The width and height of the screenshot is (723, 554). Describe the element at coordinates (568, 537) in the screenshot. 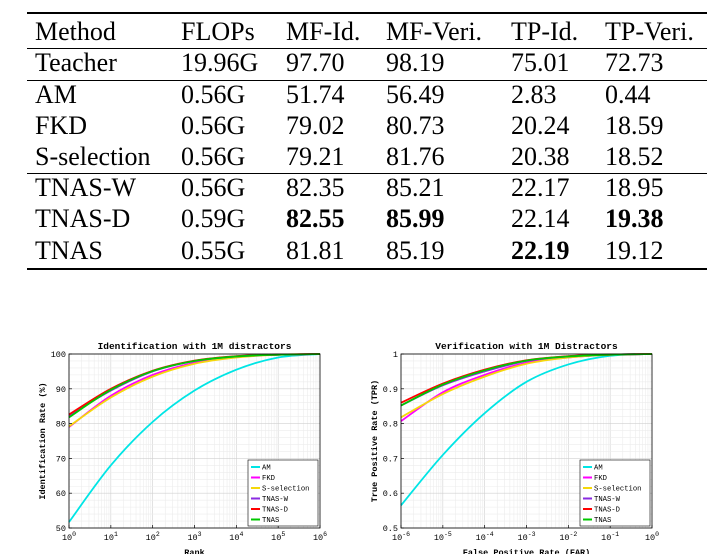

I see `x-tick-label: 10⁻²` at that location.